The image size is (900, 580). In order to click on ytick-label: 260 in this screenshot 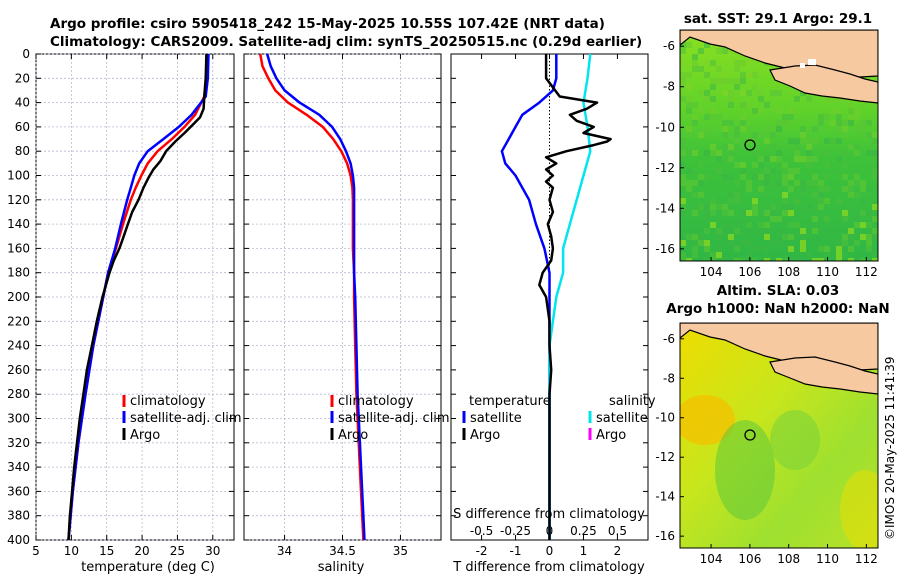, I will do `click(18, 370)`.